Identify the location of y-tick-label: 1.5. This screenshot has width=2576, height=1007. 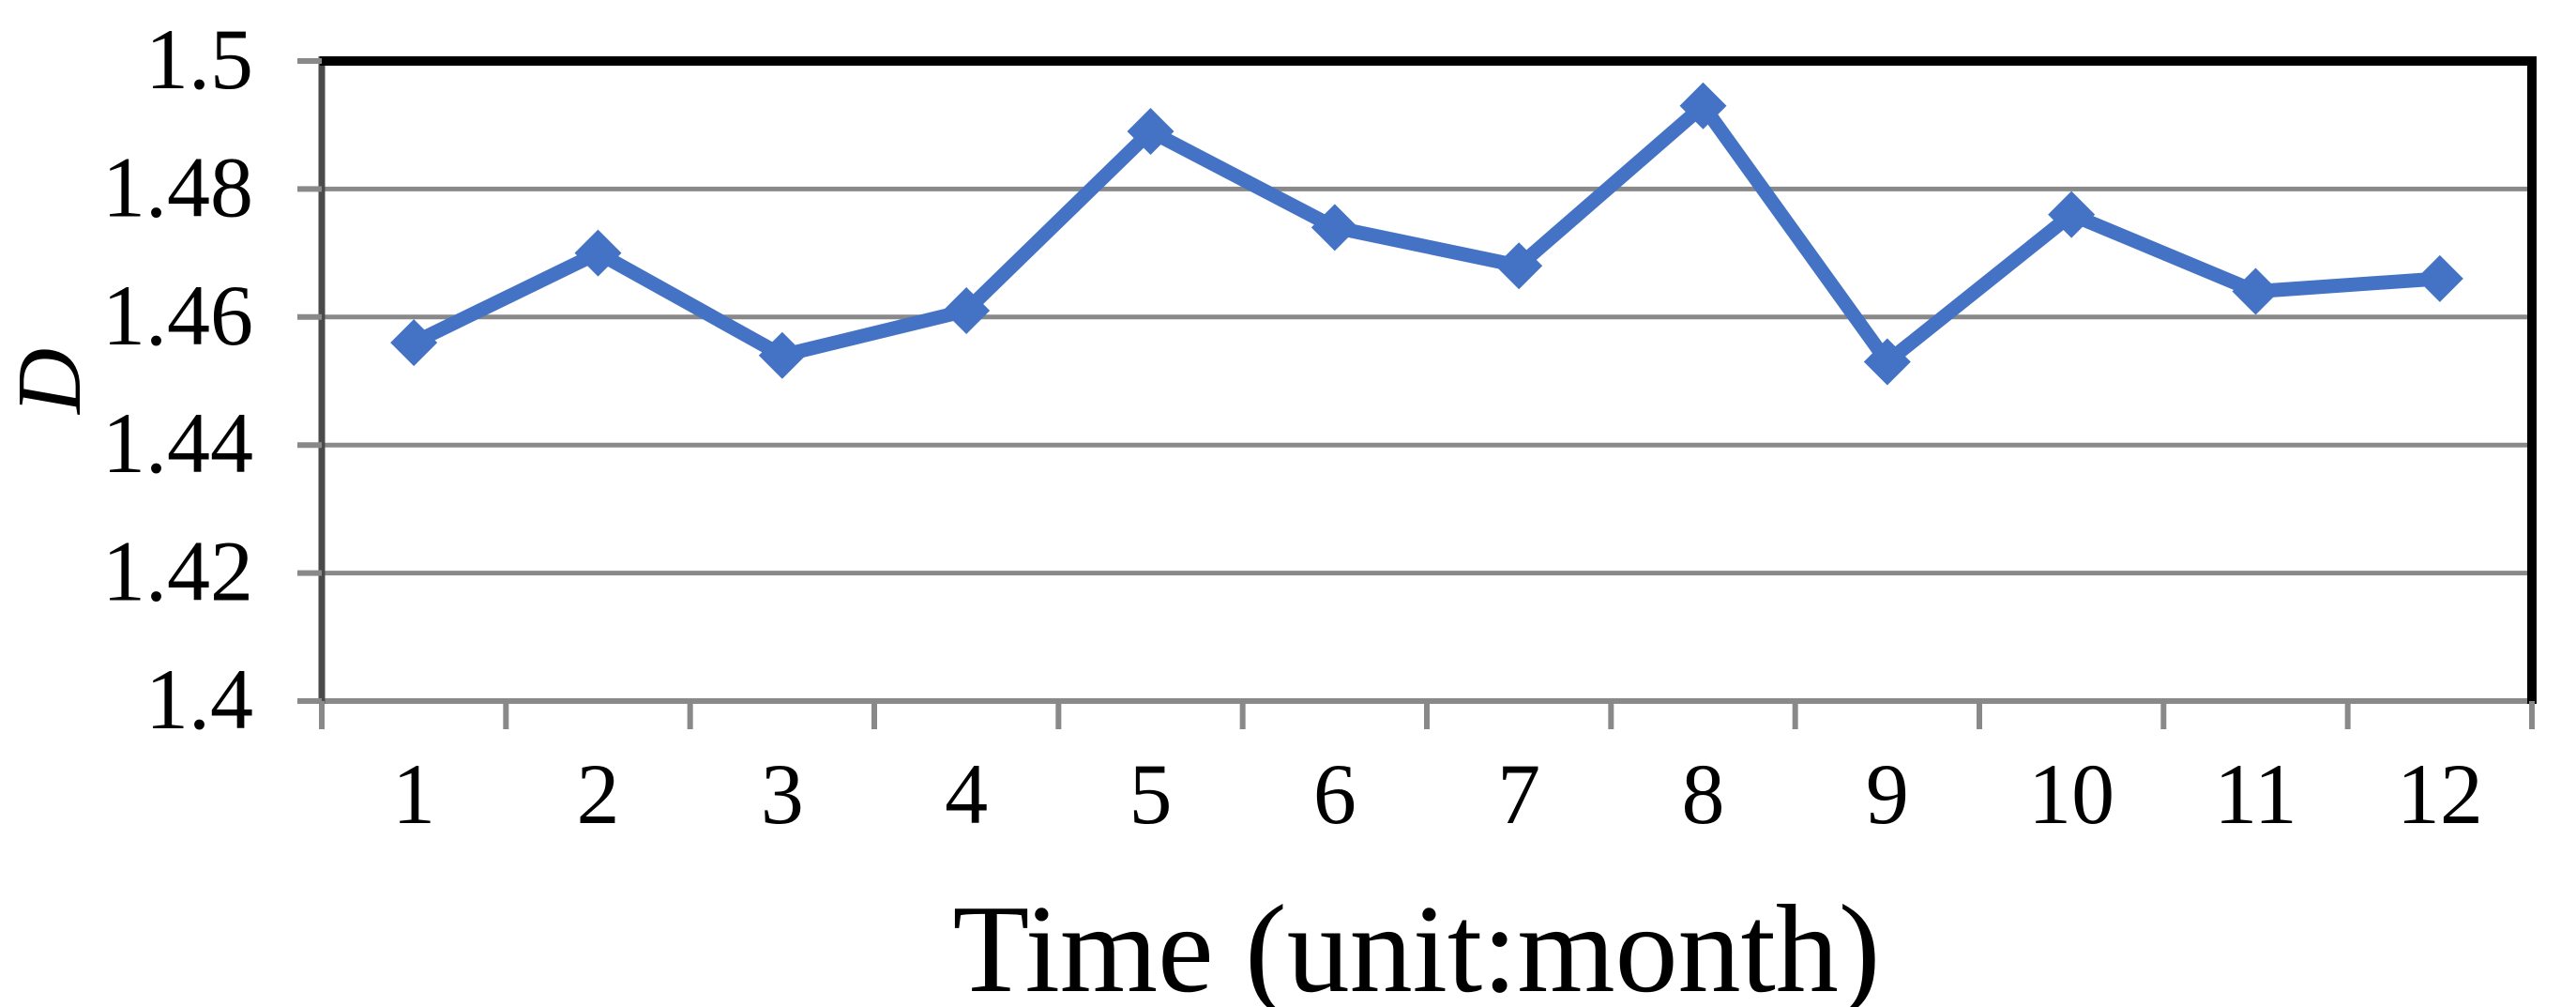
(199, 59).